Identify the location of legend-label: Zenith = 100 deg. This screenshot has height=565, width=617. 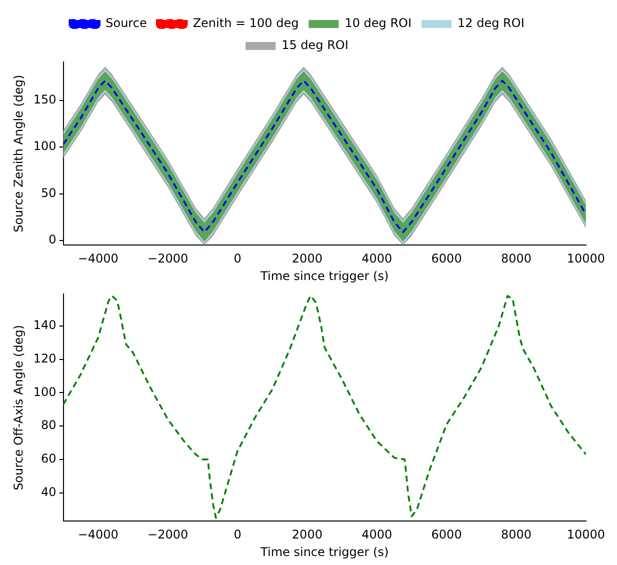
(245, 23).